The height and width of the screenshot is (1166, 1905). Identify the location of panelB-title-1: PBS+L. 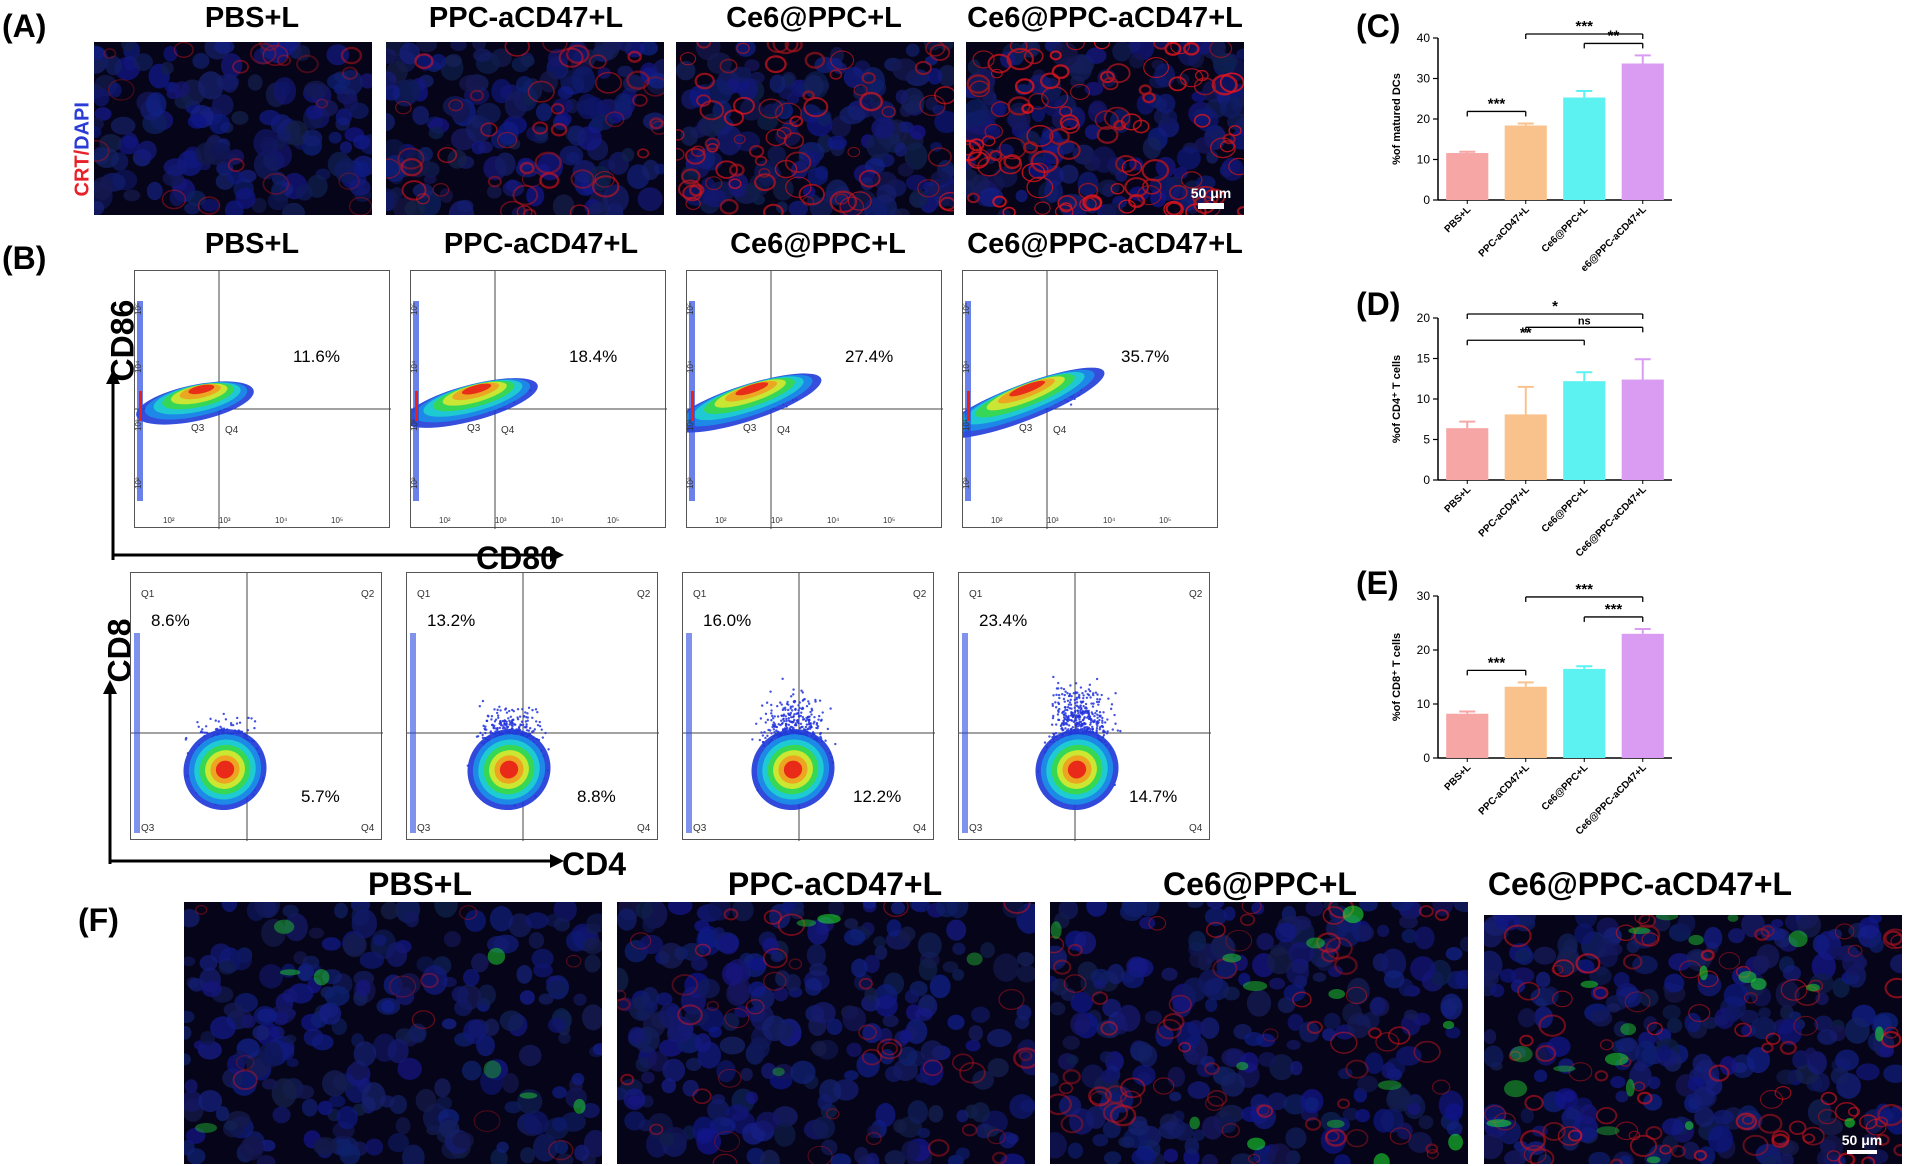
(252, 244).